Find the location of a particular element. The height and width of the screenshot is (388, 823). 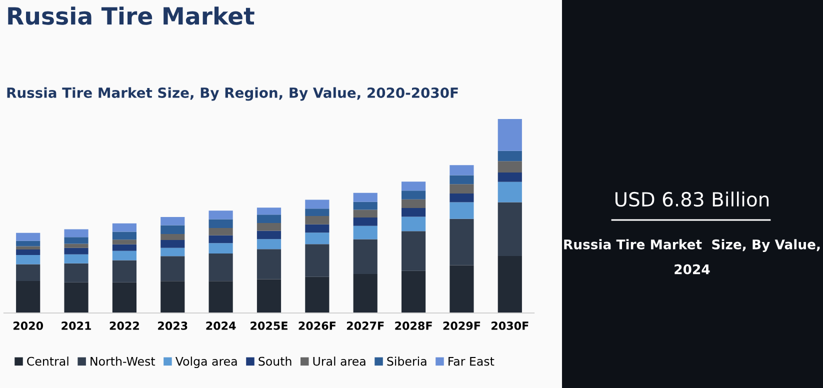

legend-label: Ural area is located at coordinates (339, 361).